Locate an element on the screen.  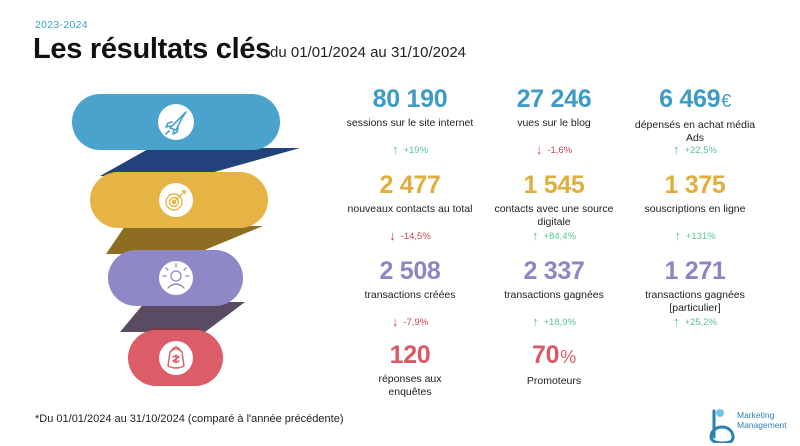
metric-change: ↓ -1,6% is located at coordinates (554, 149).